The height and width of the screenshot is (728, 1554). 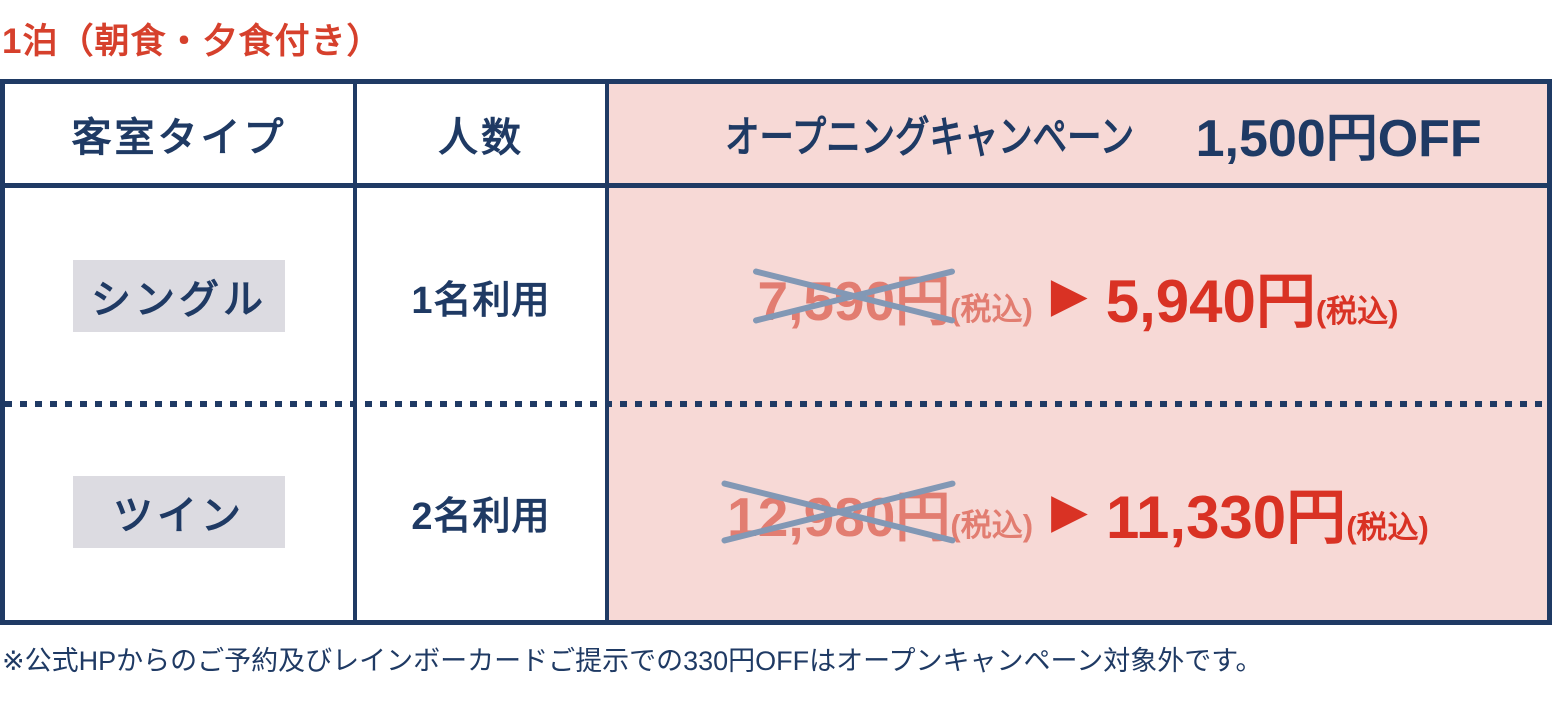 I want to click on room-type-badge: シングル, so click(x=179, y=296).